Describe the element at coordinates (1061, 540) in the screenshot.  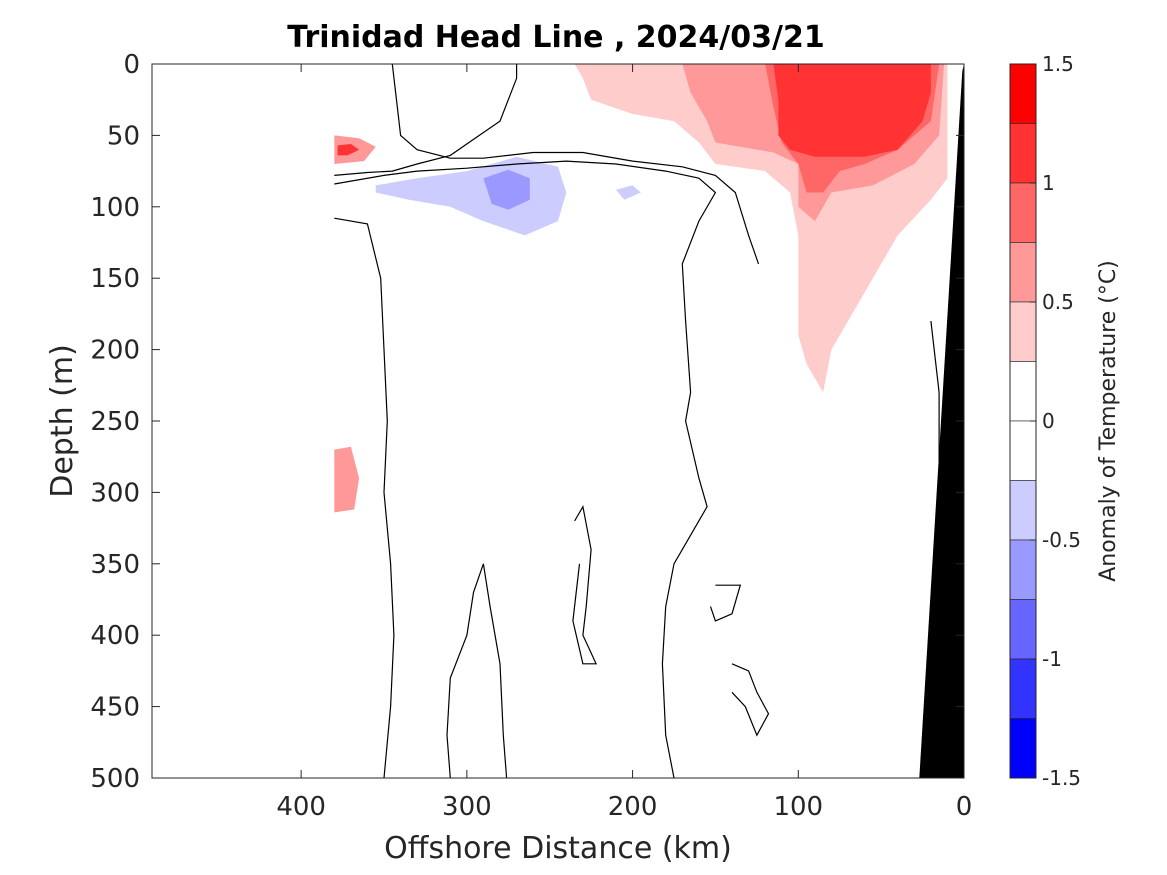
I see `colorbar-tick-label: -0.5` at that location.